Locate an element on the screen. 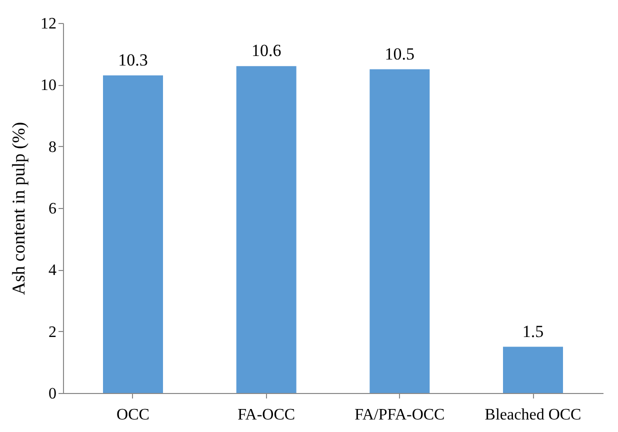 Image resolution: width=618 pixels, height=432 pixels. x-tick-label: Bleached OCC is located at coordinates (533, 415).